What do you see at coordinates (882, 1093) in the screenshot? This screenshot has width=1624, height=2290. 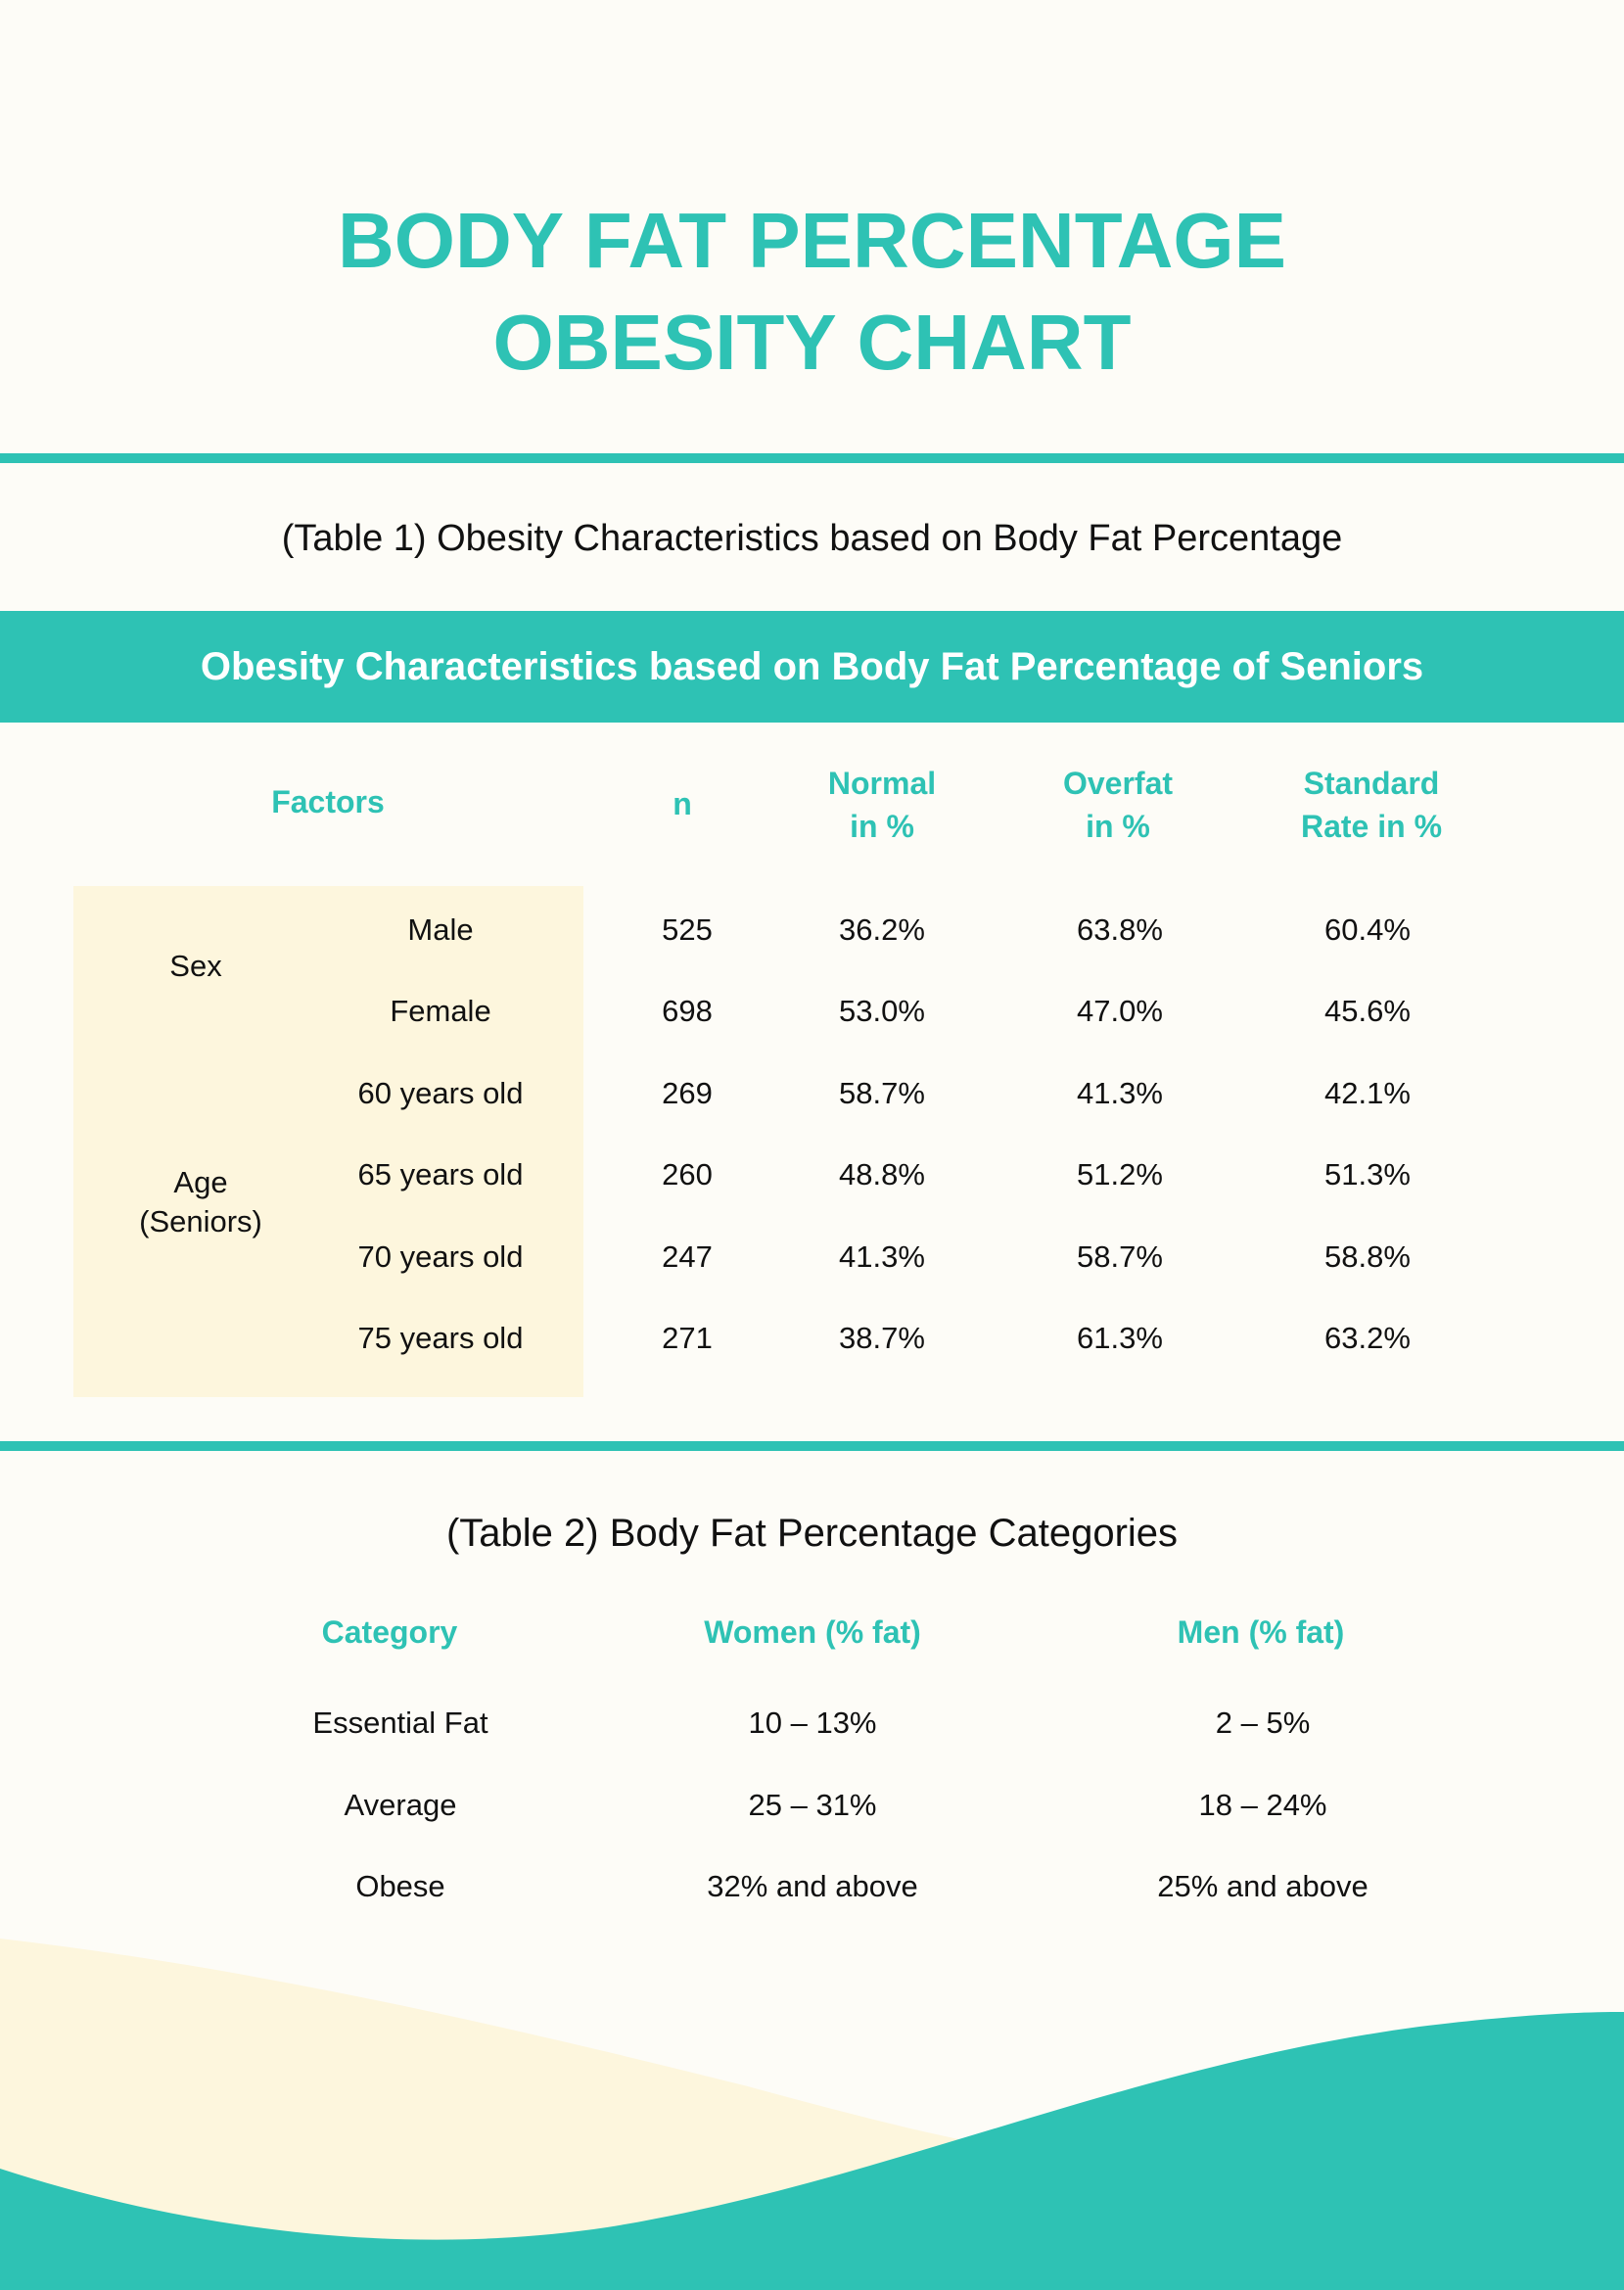 I see `row-normal: 58.7%` at bounding box center [882, 1093].